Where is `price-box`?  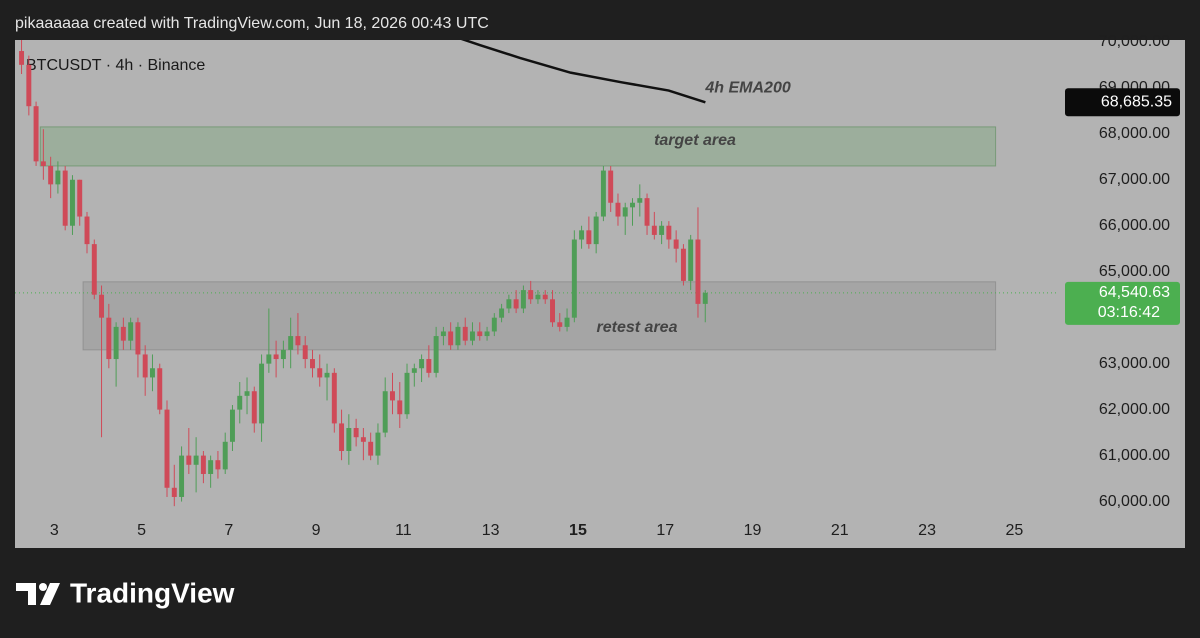 price-box is located at coordinates (1122, 303).